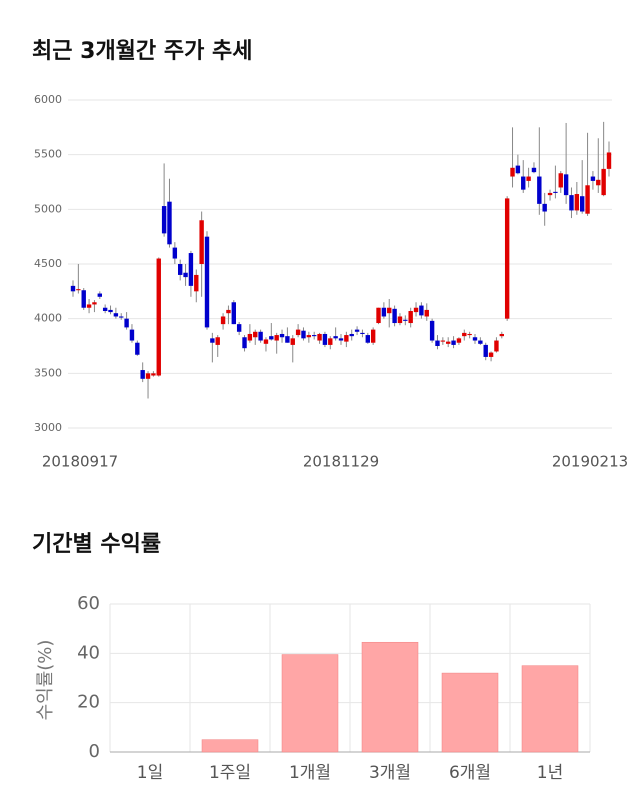 The image size is (640, 810). I want to click on y-tick-label: 4500, so click(48, 263).